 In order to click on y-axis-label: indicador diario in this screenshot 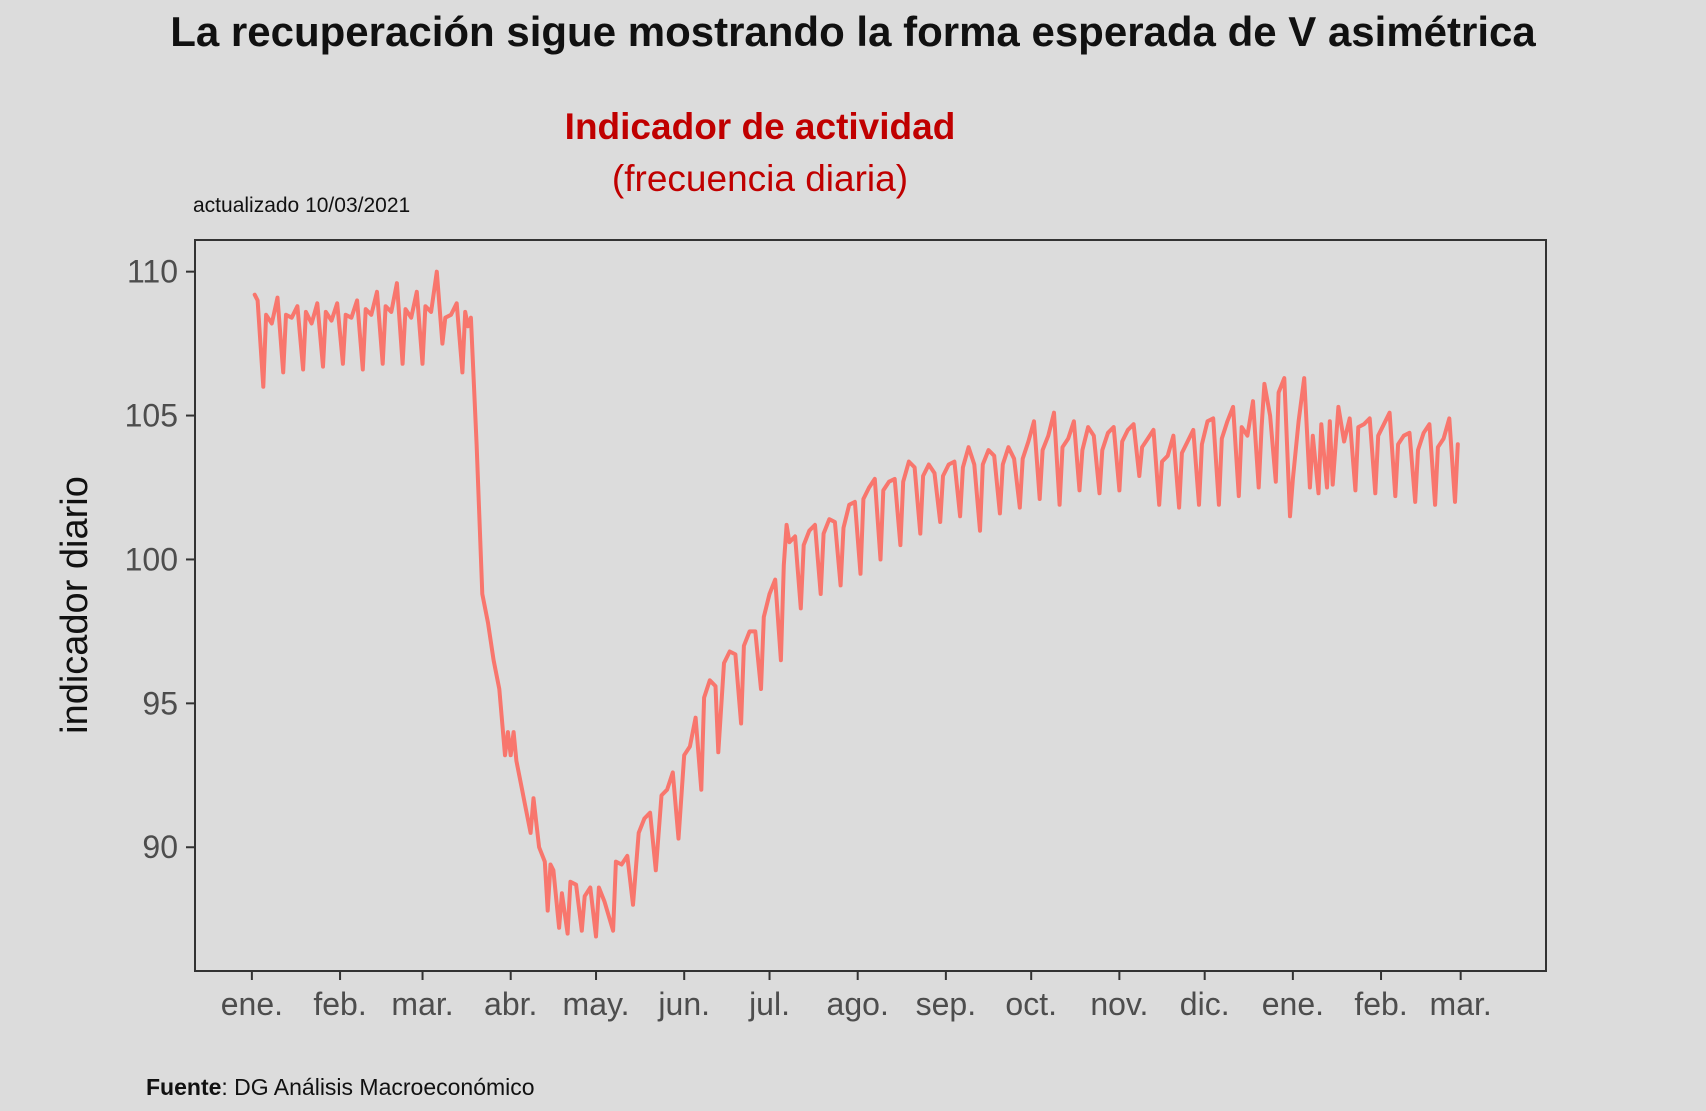, I will do `click(75, 605)`.